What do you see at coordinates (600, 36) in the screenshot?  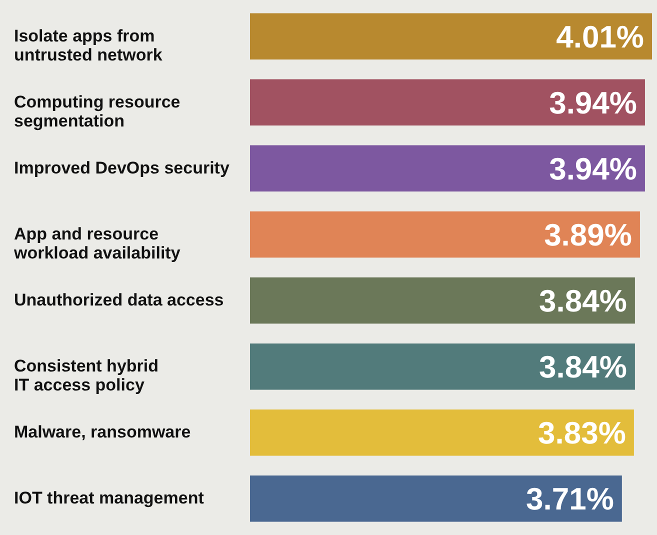 I see `data-label: 4.01%` at bounding box center [600, 36].